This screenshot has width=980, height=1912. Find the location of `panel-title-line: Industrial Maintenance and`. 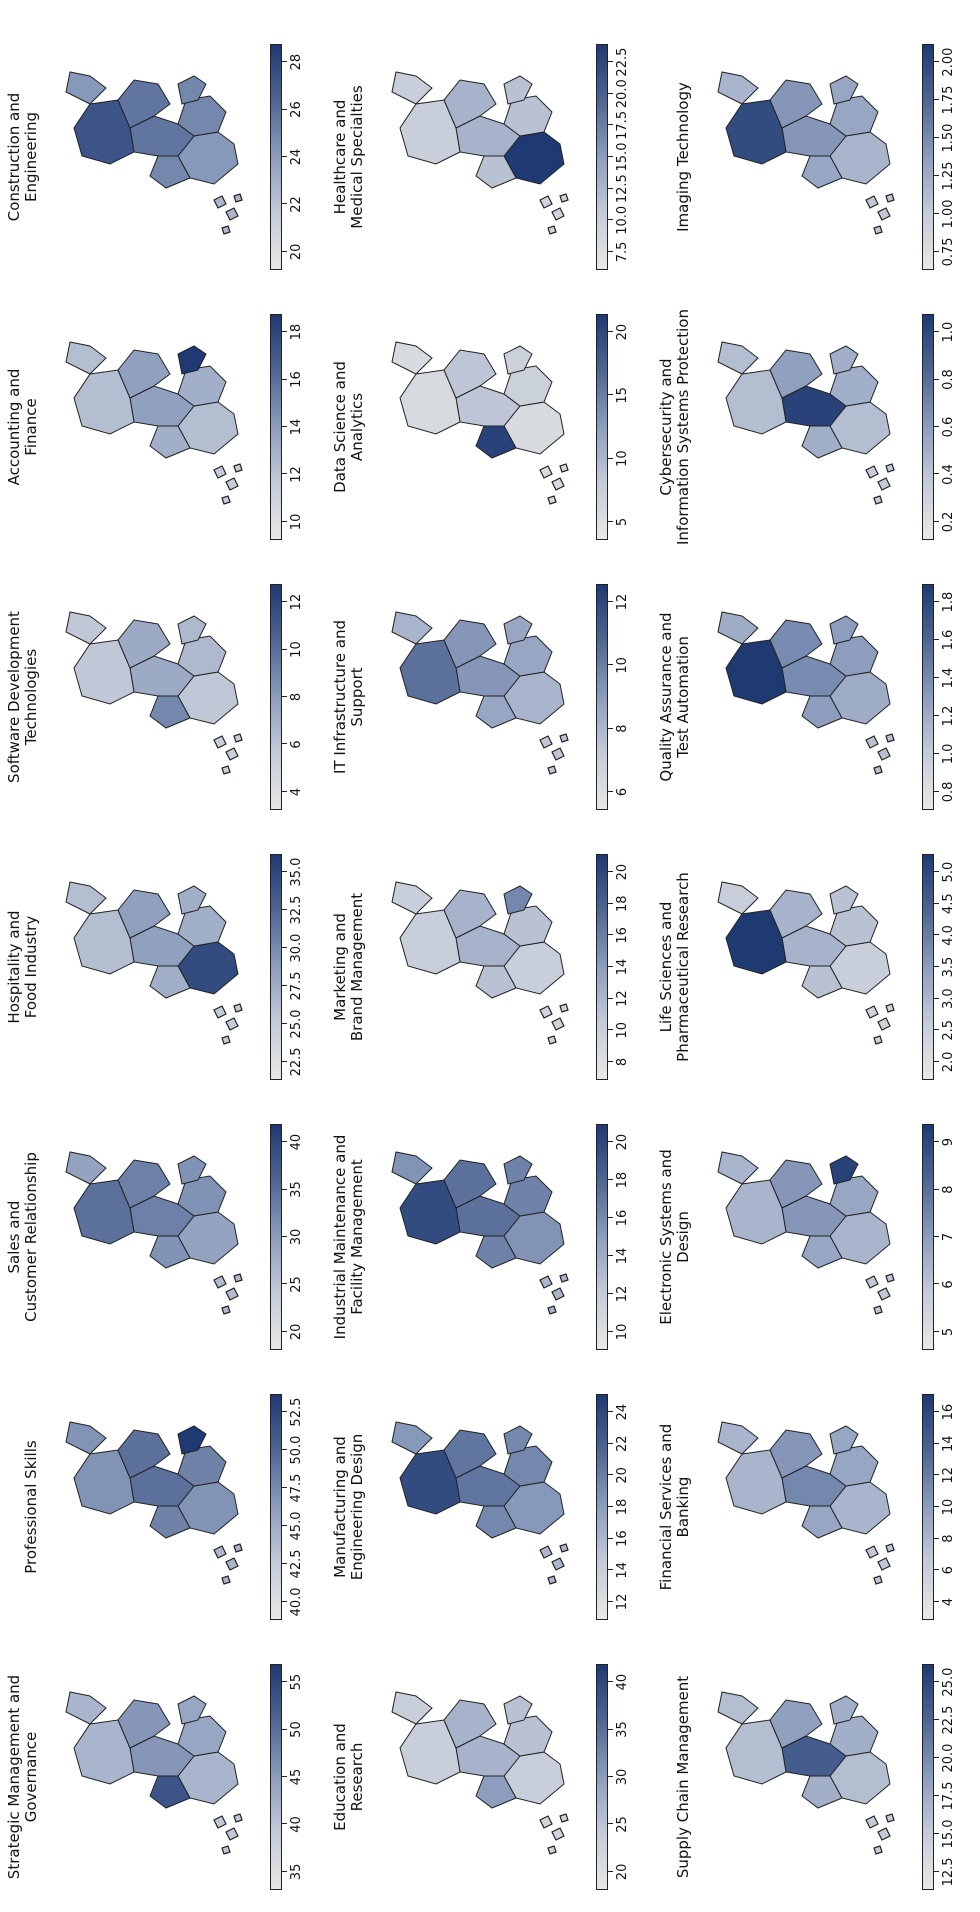

panel-title-line: Industrial Maintenance and is located at coordinates (340, 1237).